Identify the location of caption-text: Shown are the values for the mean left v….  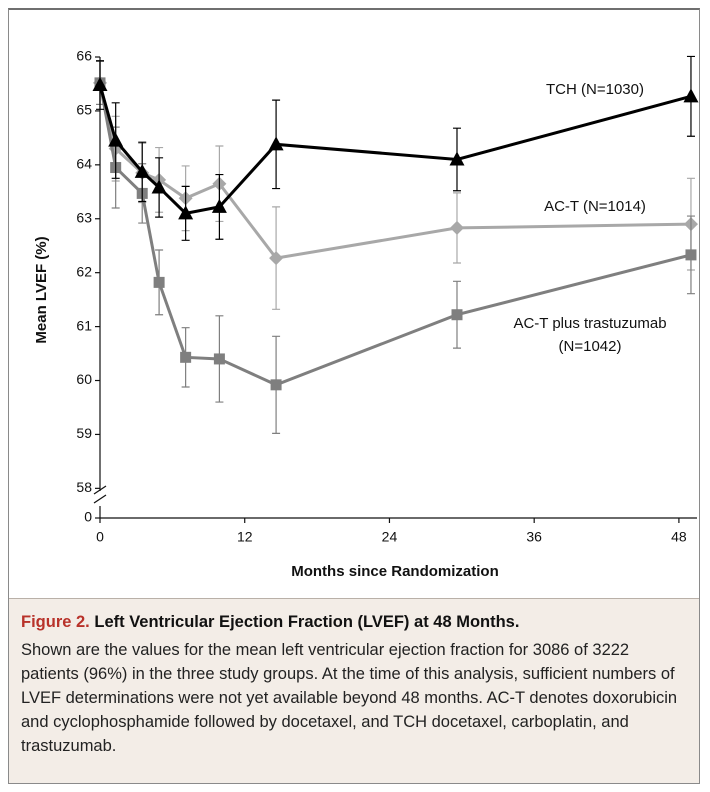
(349, 698).